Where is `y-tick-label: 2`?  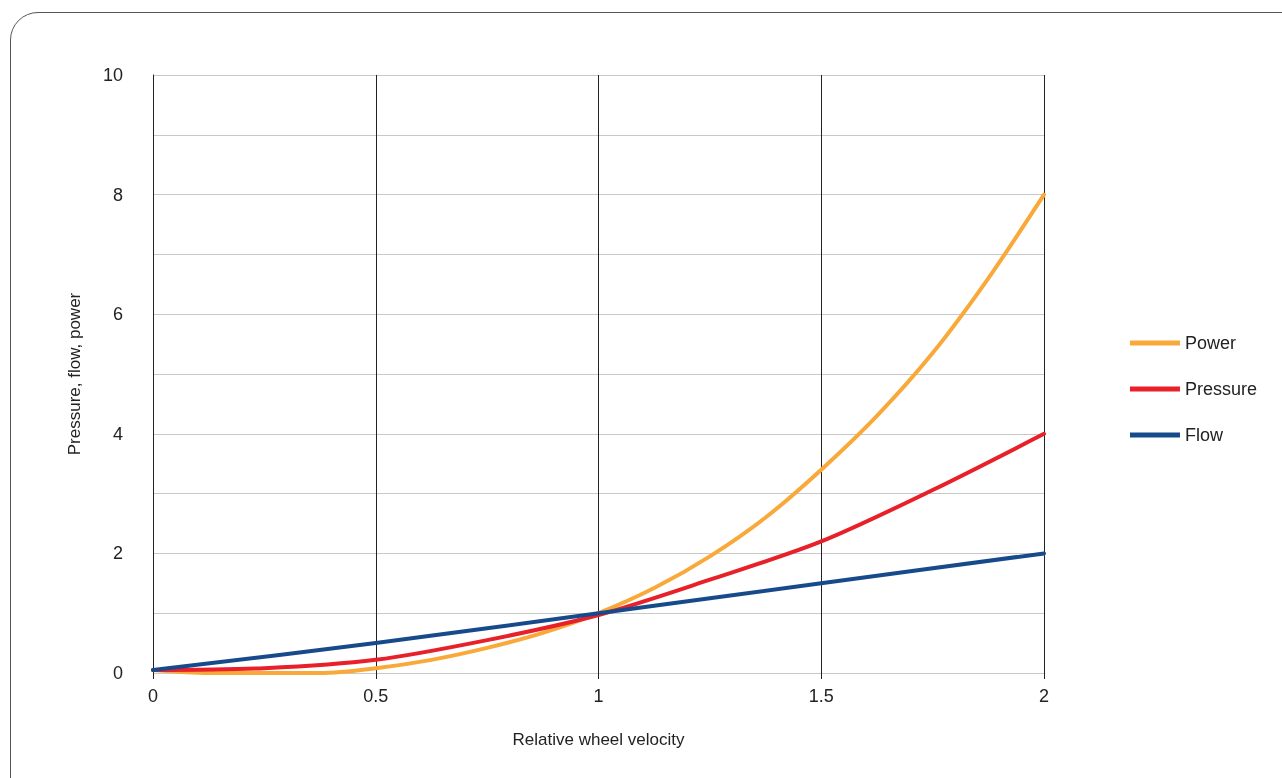
y-tick-label: 2 is located at coordinates (117, 553).